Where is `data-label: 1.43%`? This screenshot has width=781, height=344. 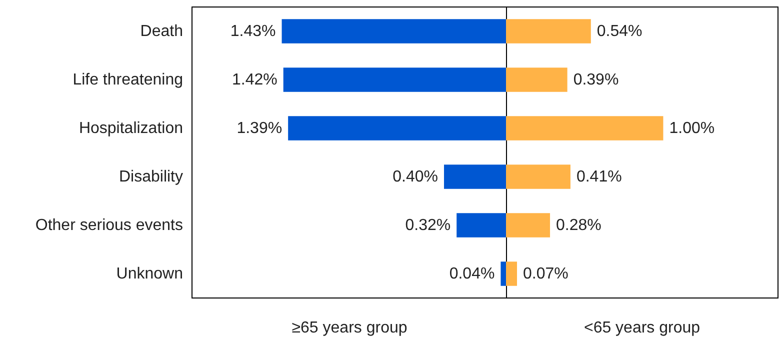
data-label: 1.43% is located at coordinates (253, 31).